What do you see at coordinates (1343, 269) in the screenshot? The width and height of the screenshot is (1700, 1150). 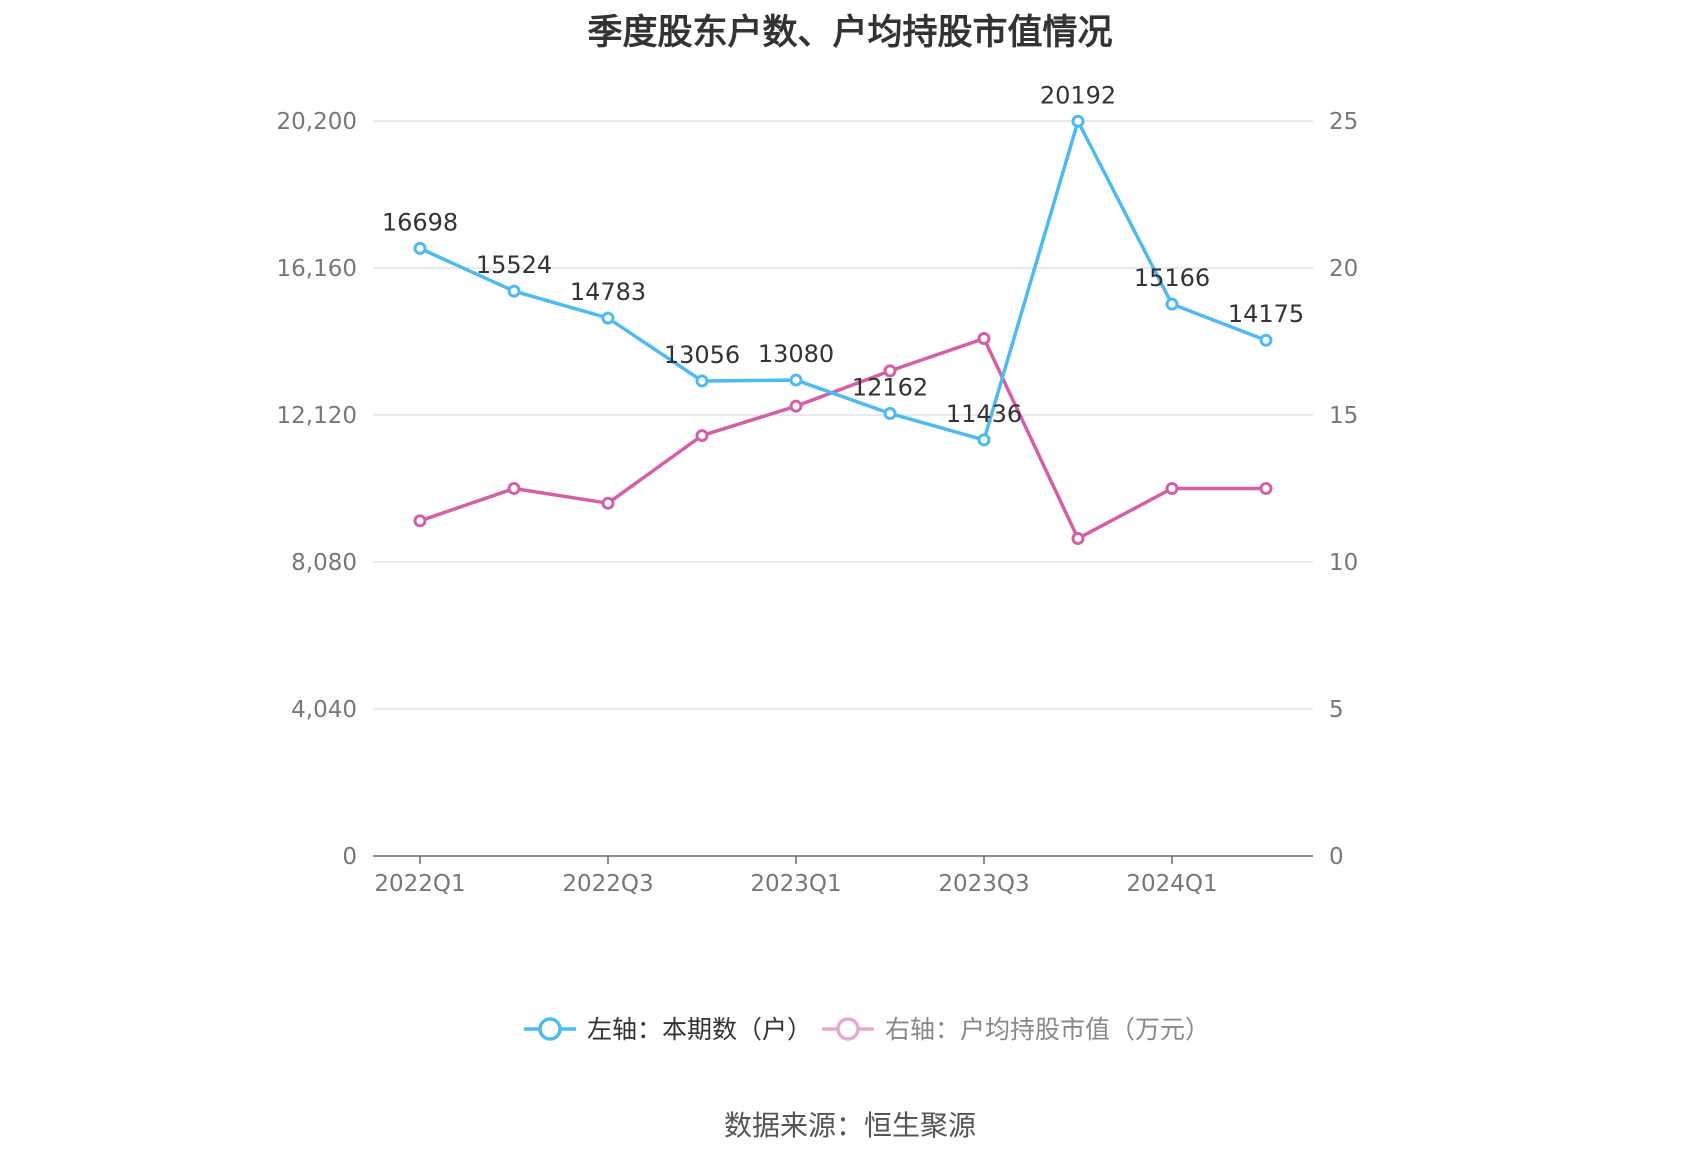 I see `y-right-tick-label: 20` at bounding box center [1343, 269].